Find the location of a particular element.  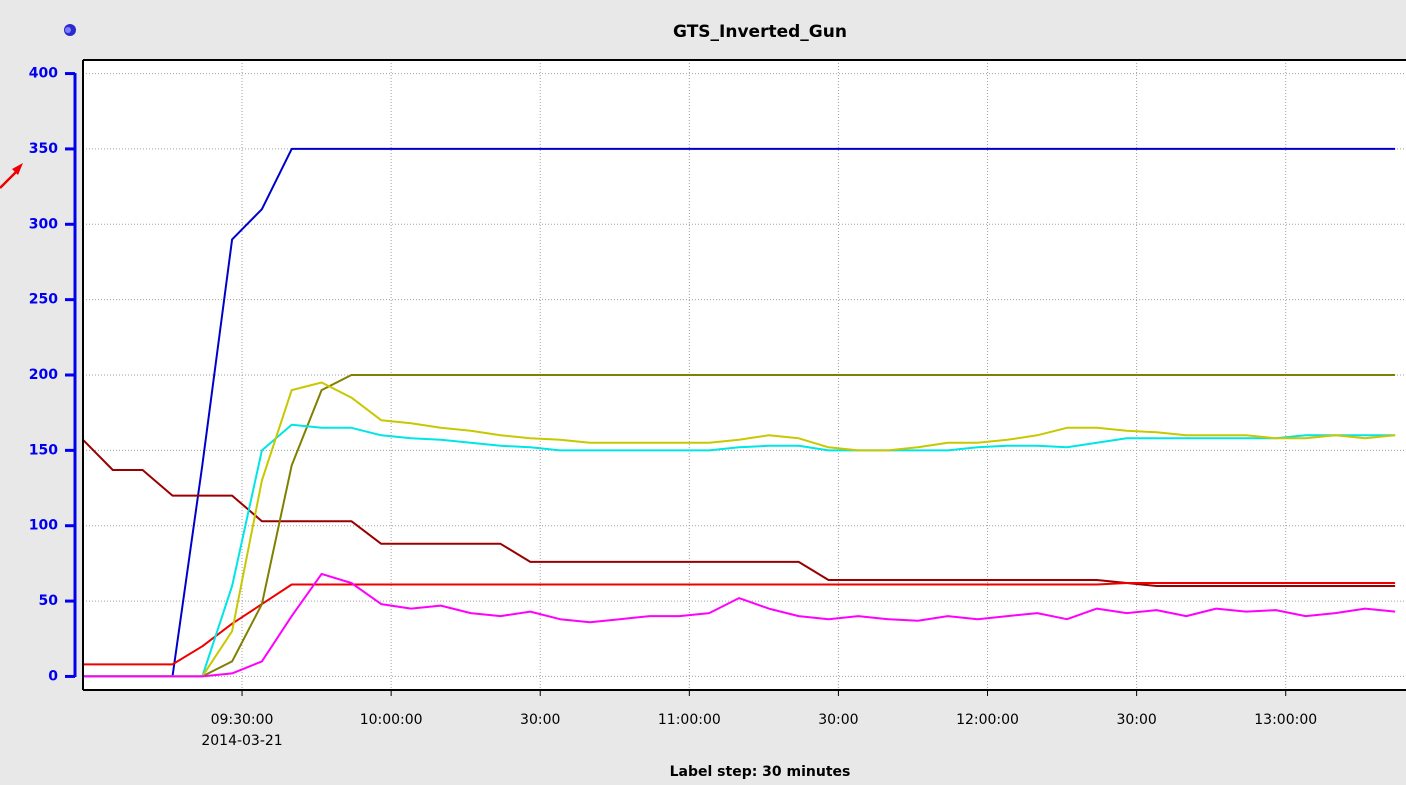

y-tick-label: 400 is located at coordinates (43, 74).